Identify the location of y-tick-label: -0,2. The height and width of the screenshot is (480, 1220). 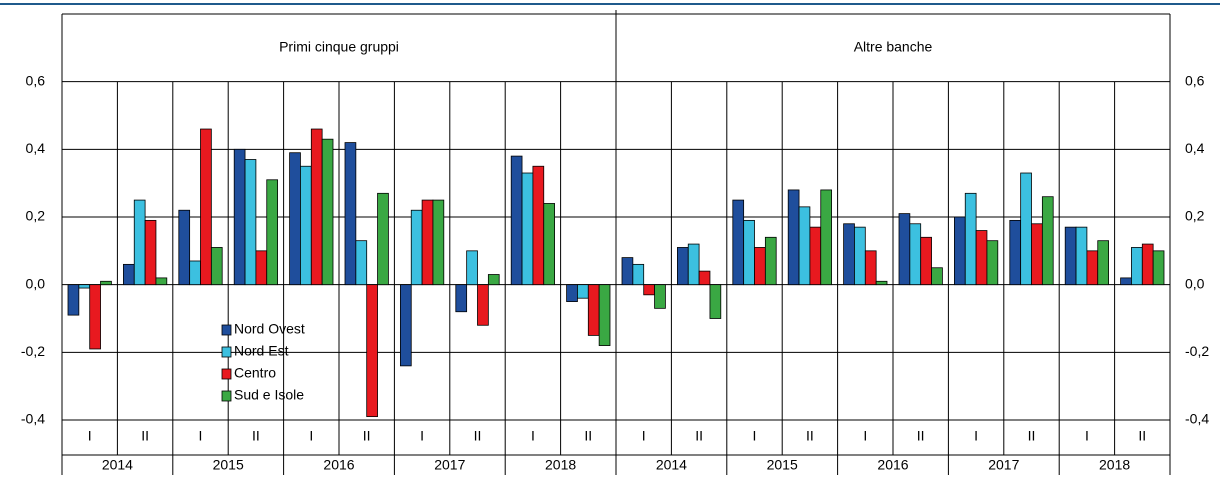
(33, 351).